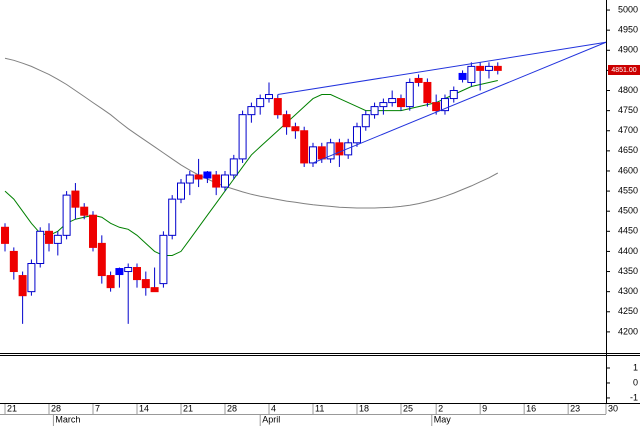  I want to click on x-tick-label: 2, so click(440, 408).